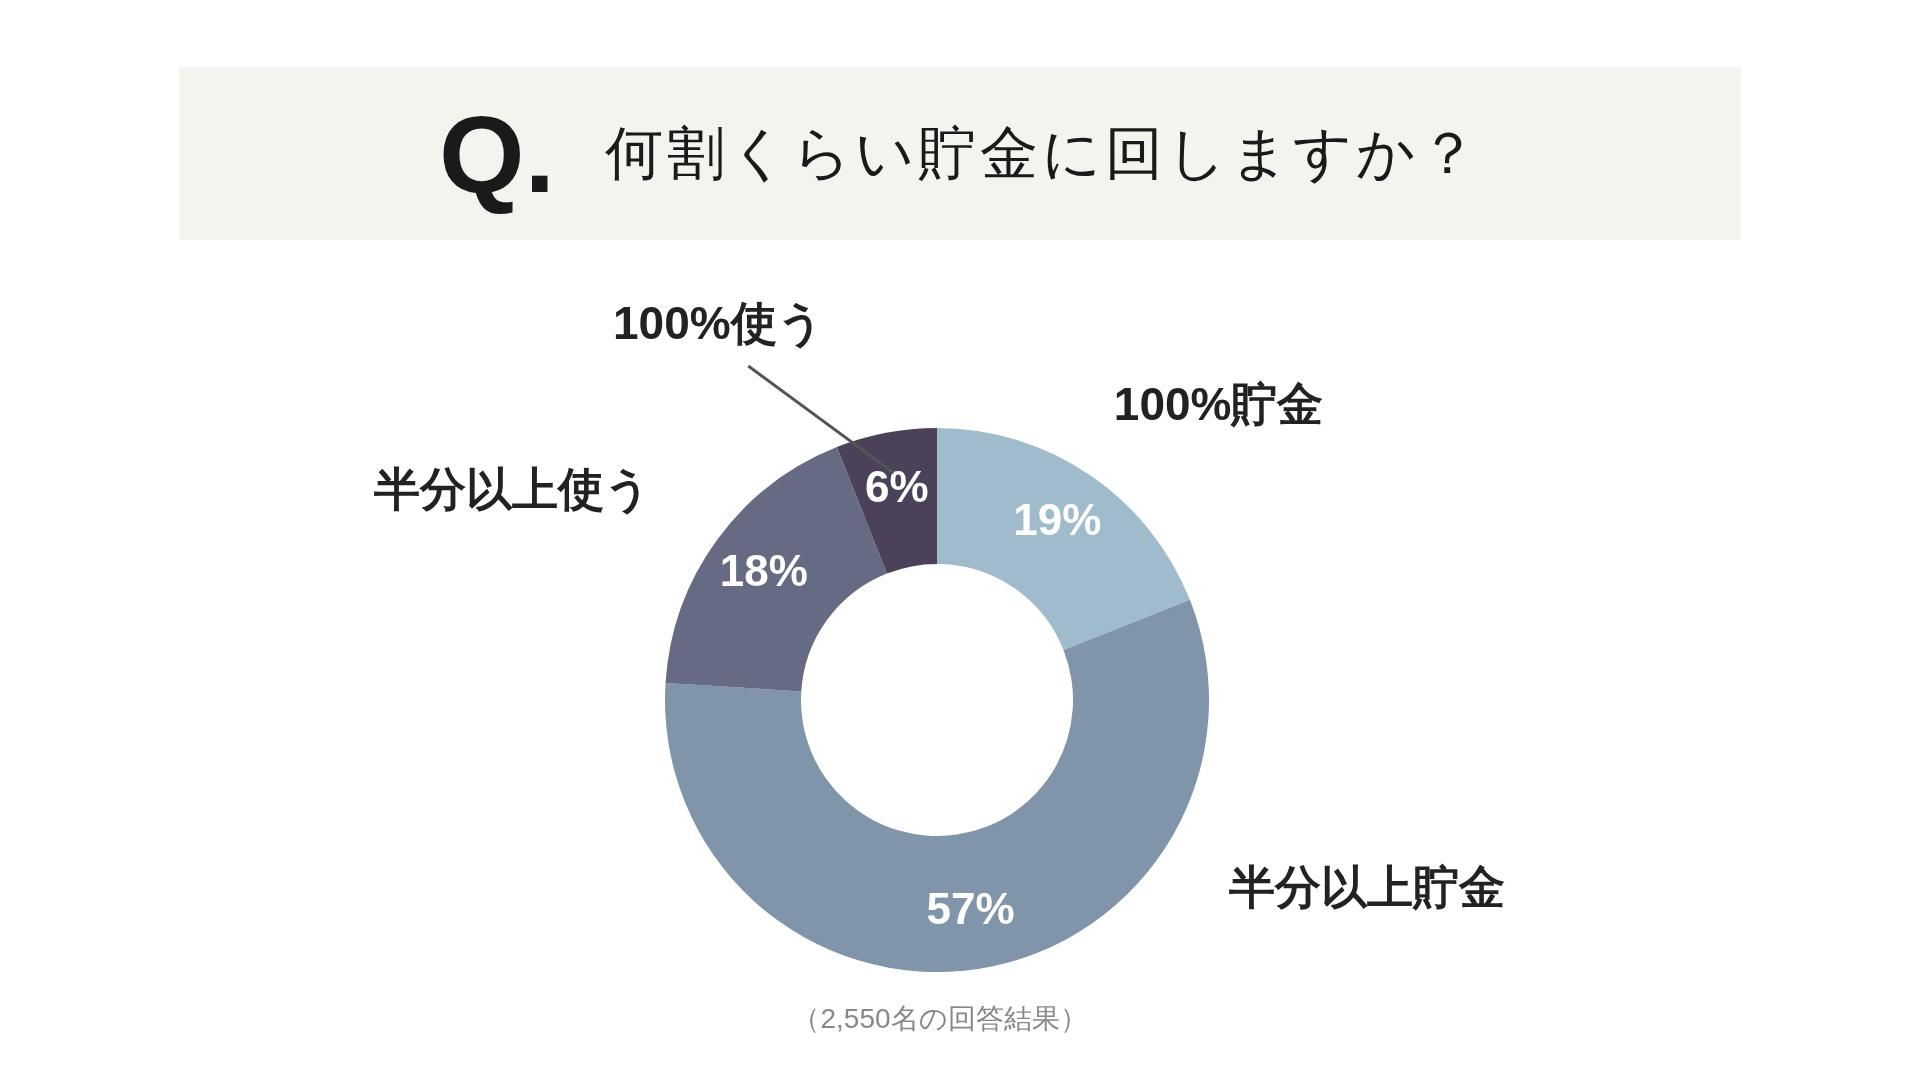  What do you see at coordinates (763, 571) in the screenshot?
I see `data-label: 18%` at bounding box center [763, 571].